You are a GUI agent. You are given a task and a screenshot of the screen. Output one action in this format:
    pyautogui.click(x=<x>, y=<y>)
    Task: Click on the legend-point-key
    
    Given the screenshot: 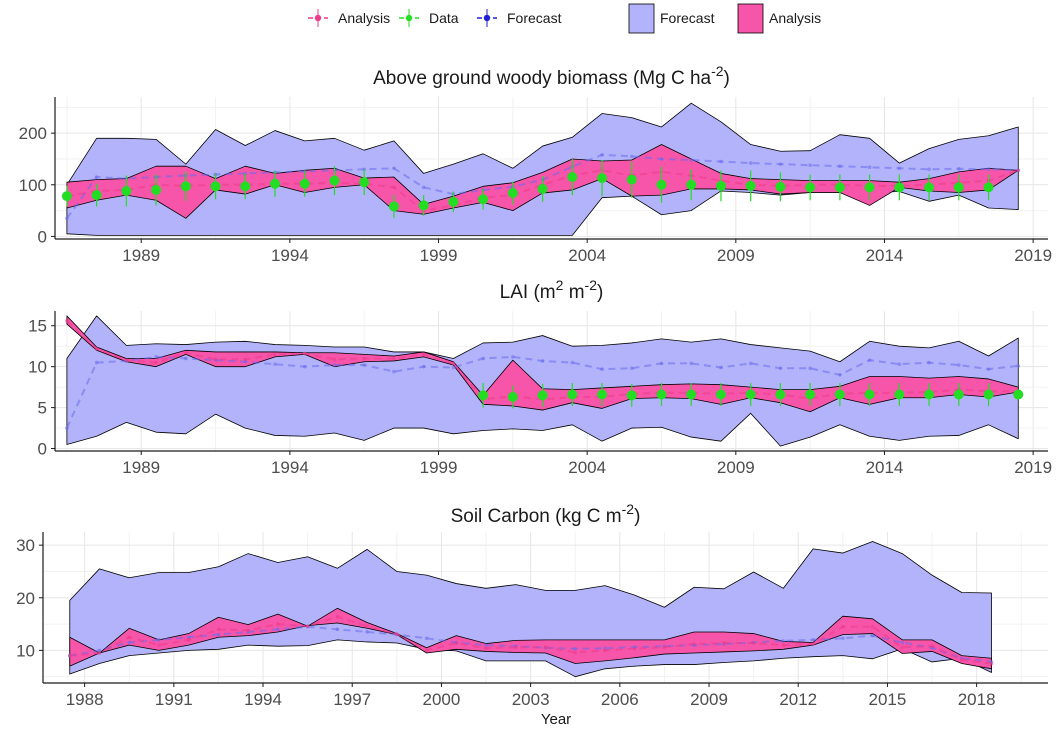 What is the action you would take?
    pyautogui.click(x=318, y=18)
    